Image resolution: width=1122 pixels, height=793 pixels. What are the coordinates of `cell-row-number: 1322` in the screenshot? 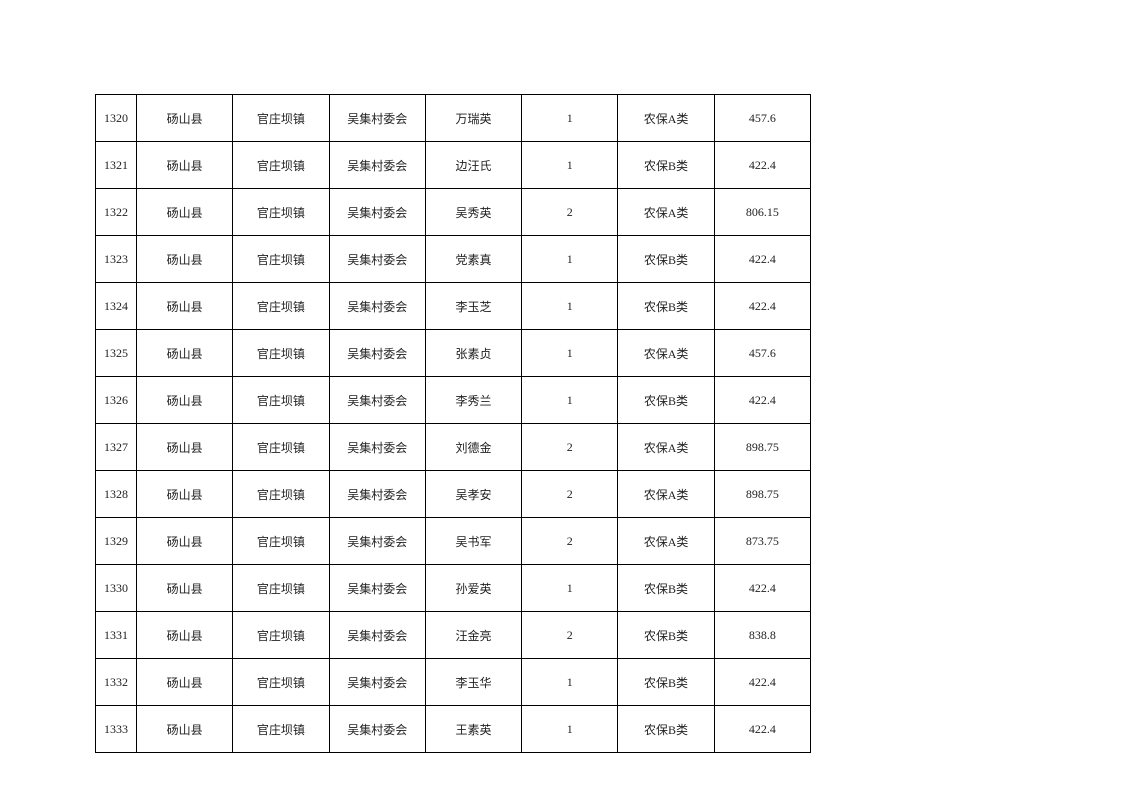 It's located at (116, 212).